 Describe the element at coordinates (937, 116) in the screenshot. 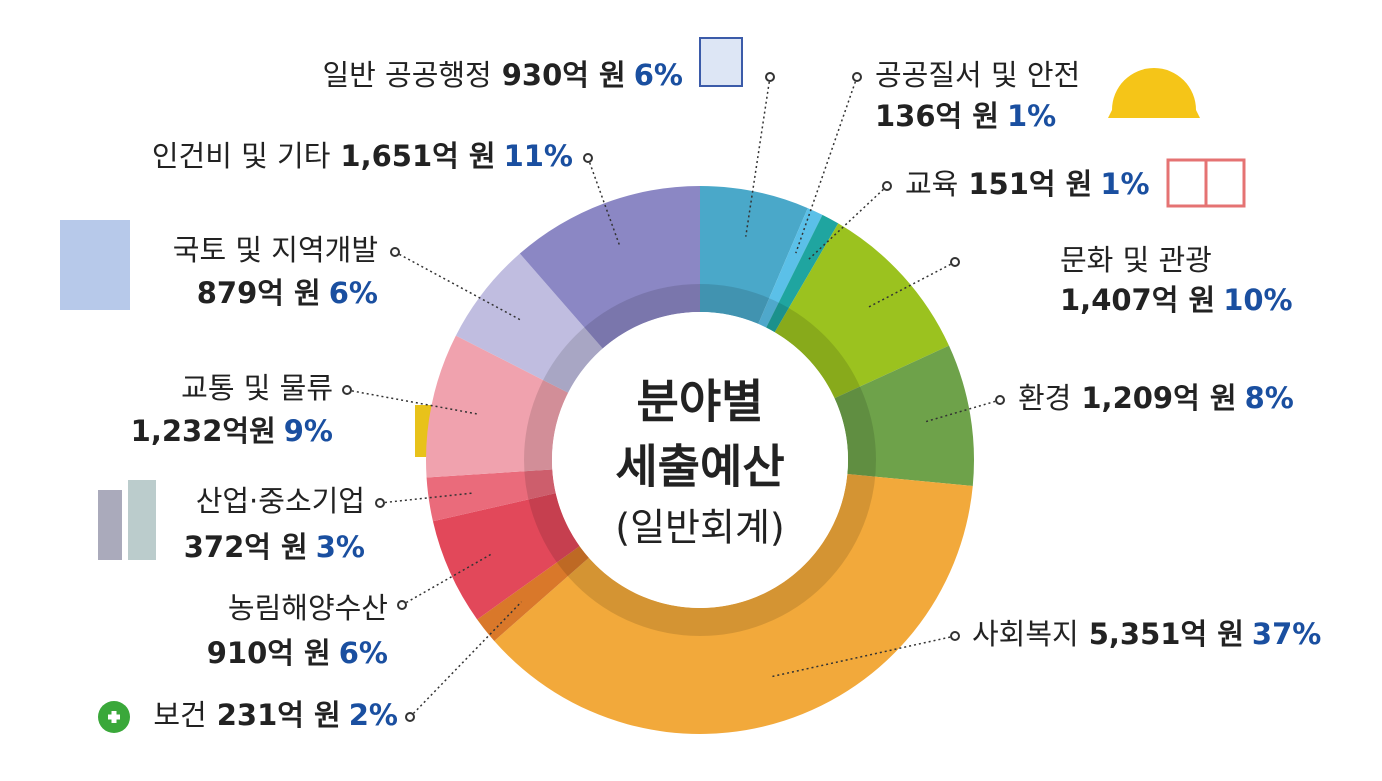

I see `amount-label: 136억 원` at that location.